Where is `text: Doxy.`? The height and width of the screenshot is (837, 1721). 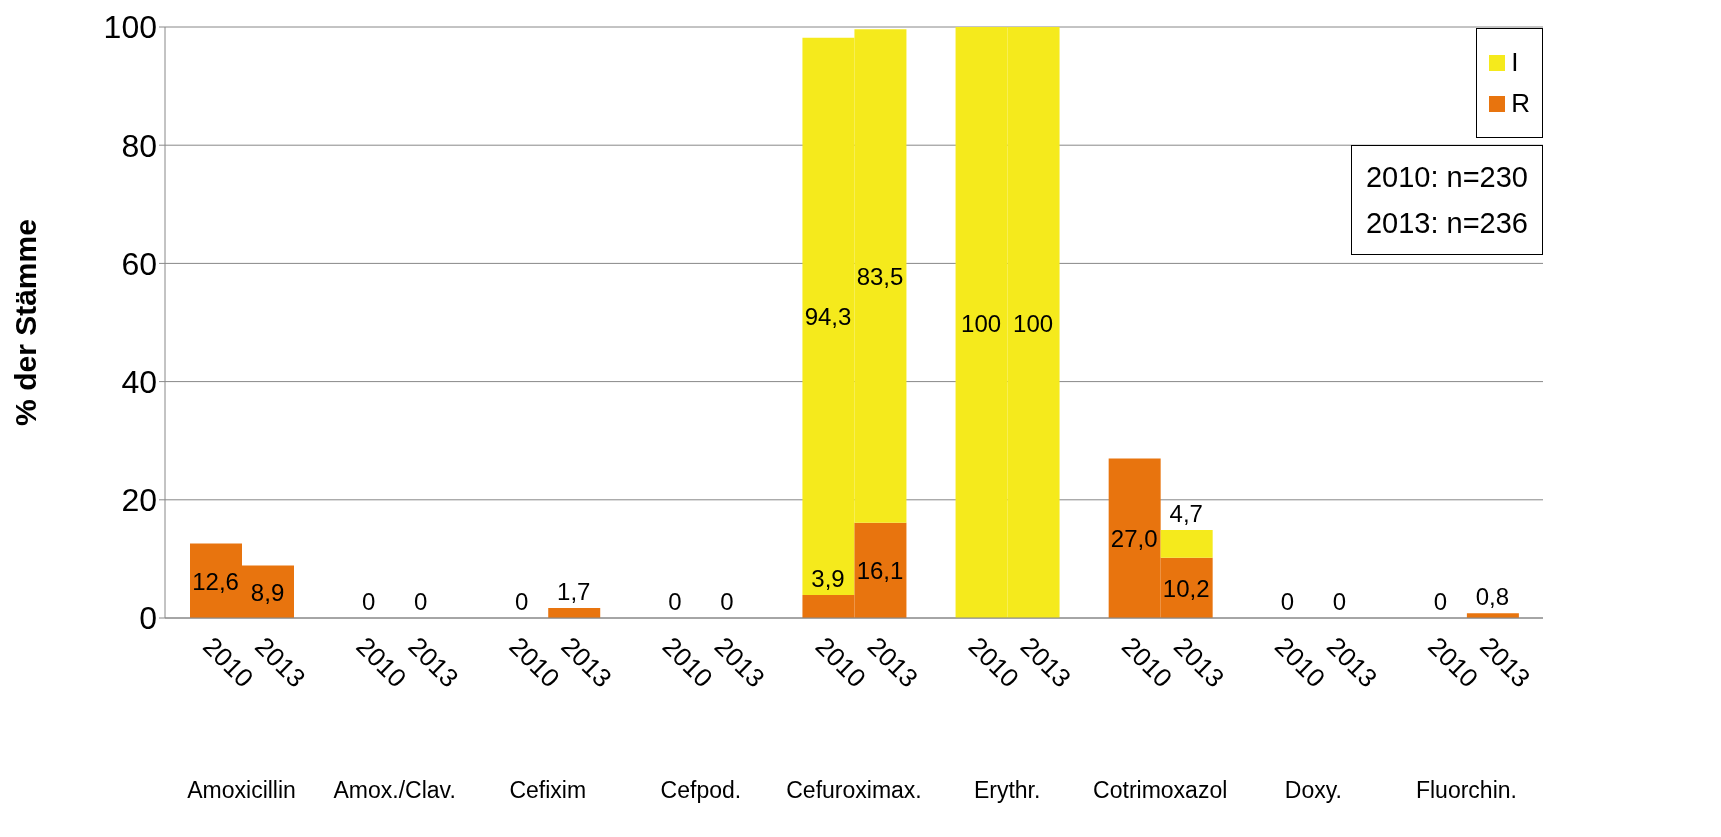
text: Doxy. is located at coordinates (1313, 790).